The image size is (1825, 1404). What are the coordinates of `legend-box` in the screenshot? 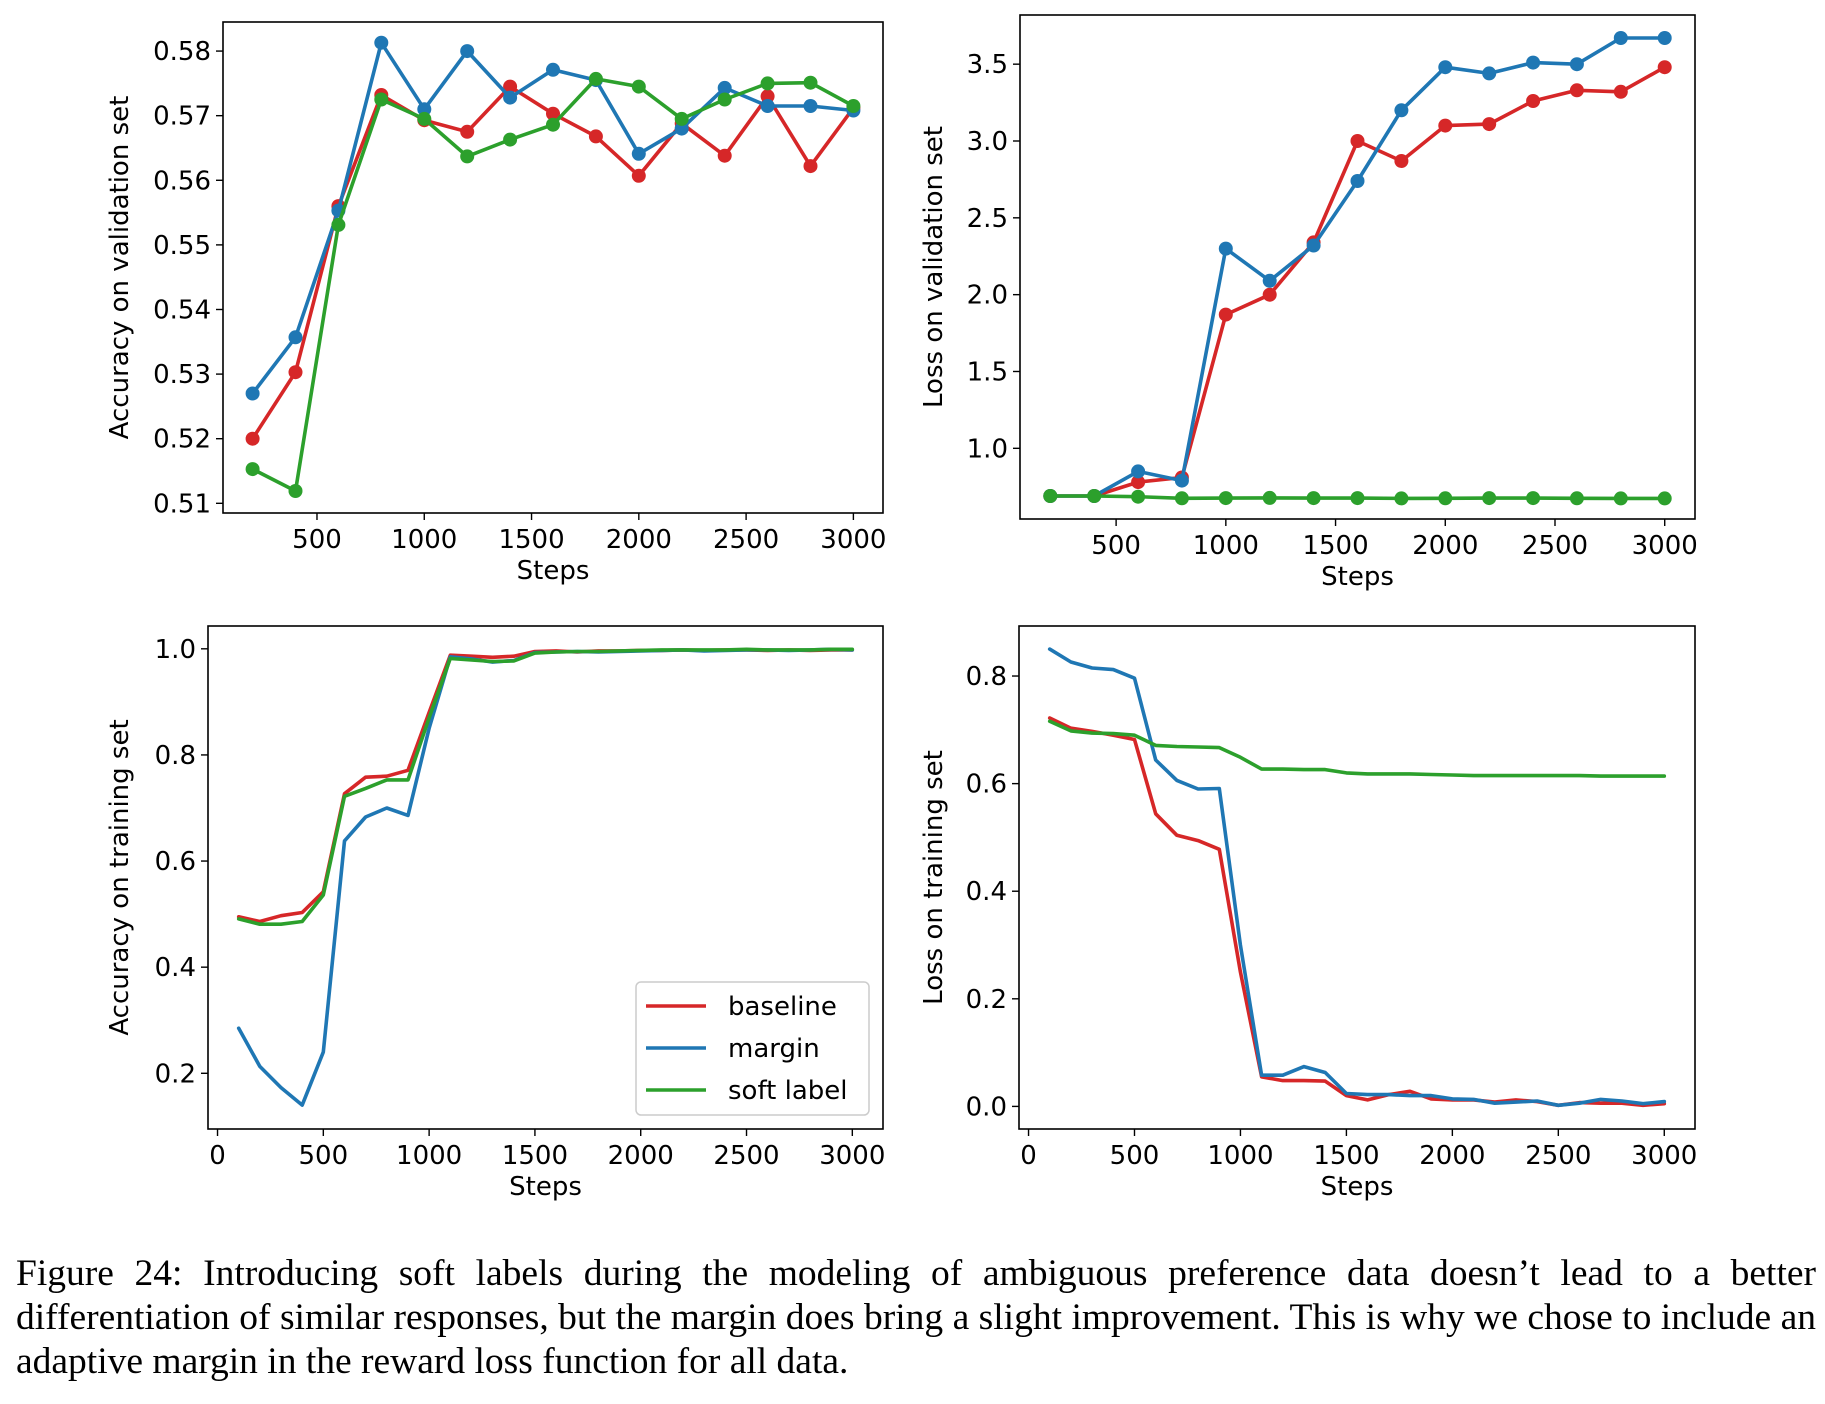 It's located at (752, 1048).